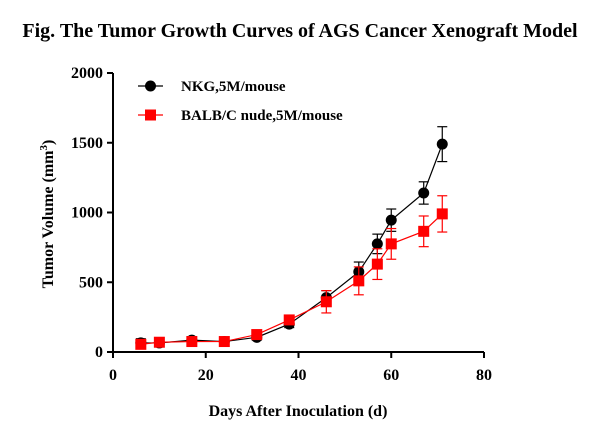 The width and height of the screenshot is (600, 446). I want to click on x-tick-label: 80, so click(484, 375).